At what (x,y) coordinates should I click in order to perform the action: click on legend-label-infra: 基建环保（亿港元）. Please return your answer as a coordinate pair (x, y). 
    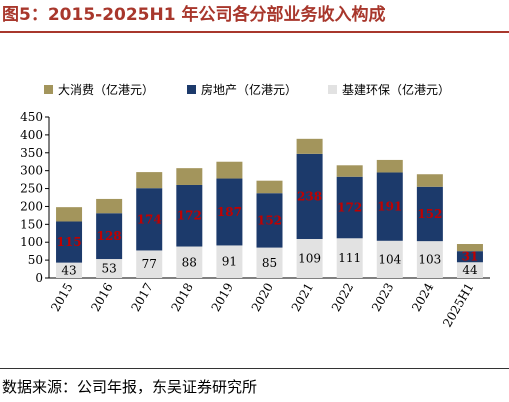
    Looking at the image, I should click on (396, 89).